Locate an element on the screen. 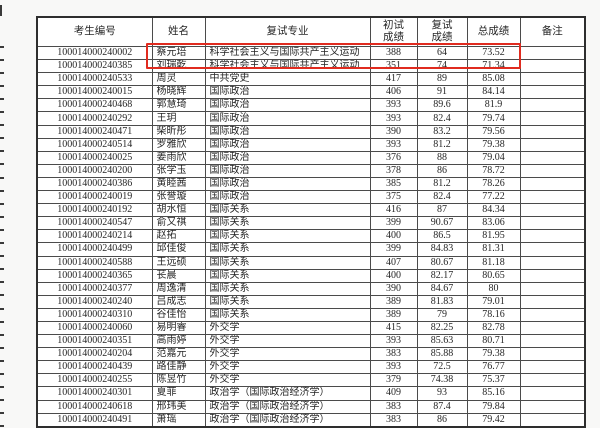  cell-initial-score: 399 is located at coordinates (393, 249).